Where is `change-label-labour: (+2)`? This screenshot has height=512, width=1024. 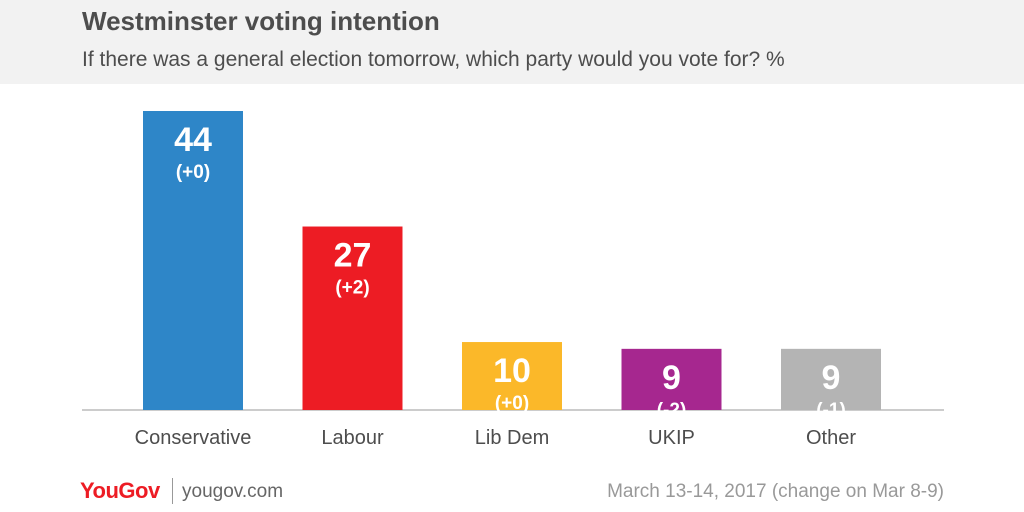
change-label-labour: (+2) is located at coordinates (352, 288).